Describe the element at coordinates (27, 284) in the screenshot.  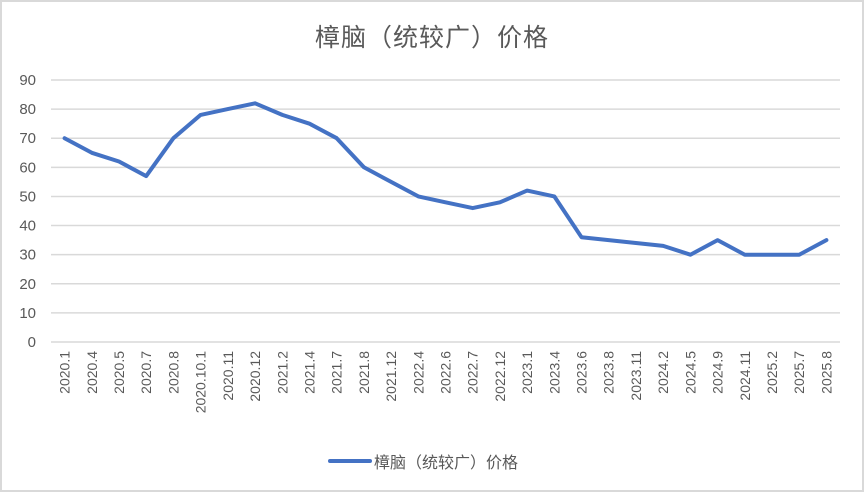
I see `y-tick-label: 20` at that location.